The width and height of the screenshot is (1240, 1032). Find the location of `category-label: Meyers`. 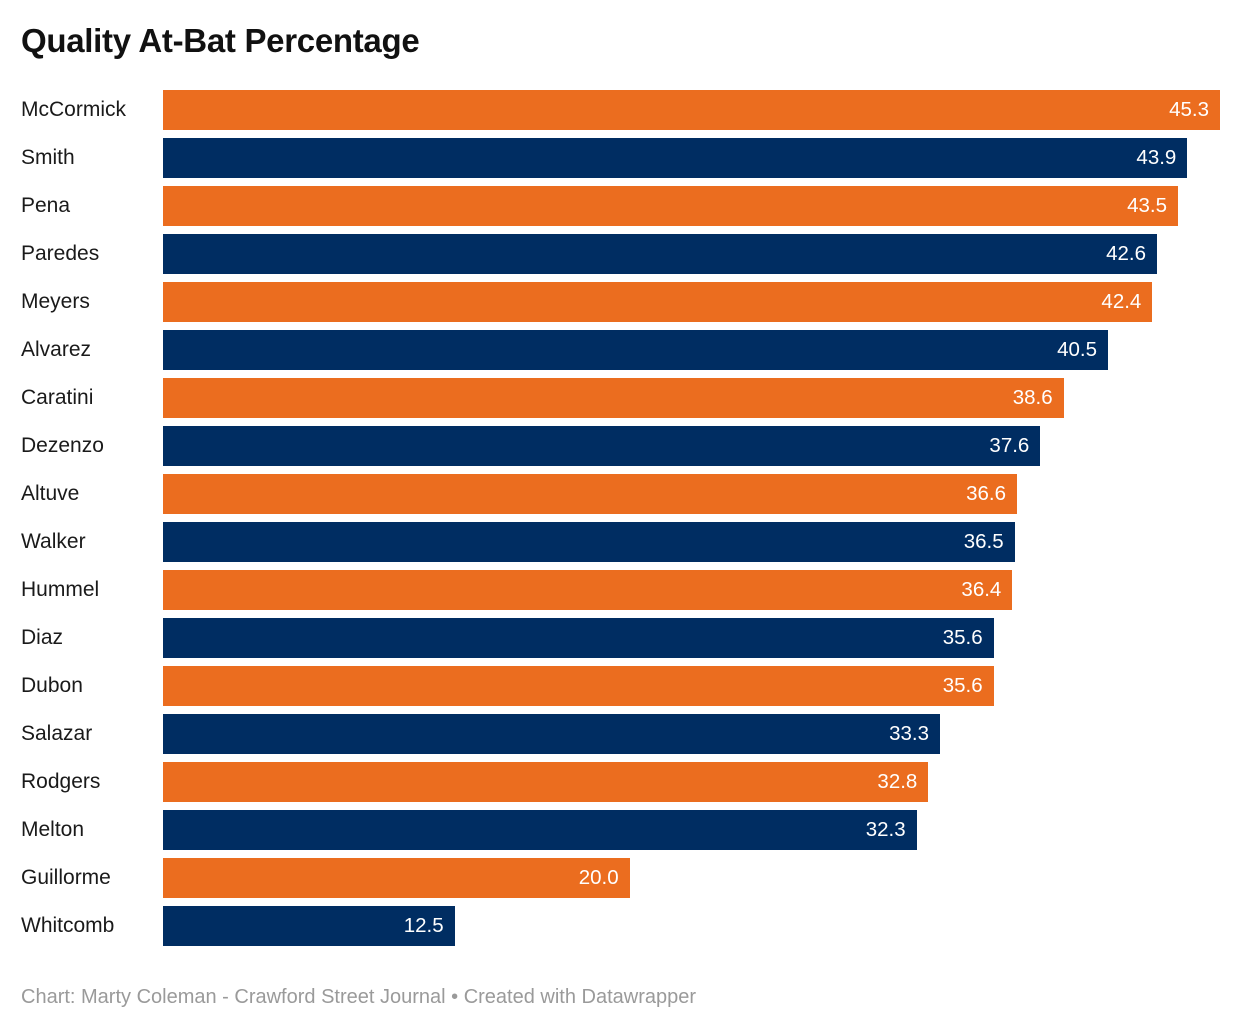

category-label: Meyers is located at coordinates (55, 301).